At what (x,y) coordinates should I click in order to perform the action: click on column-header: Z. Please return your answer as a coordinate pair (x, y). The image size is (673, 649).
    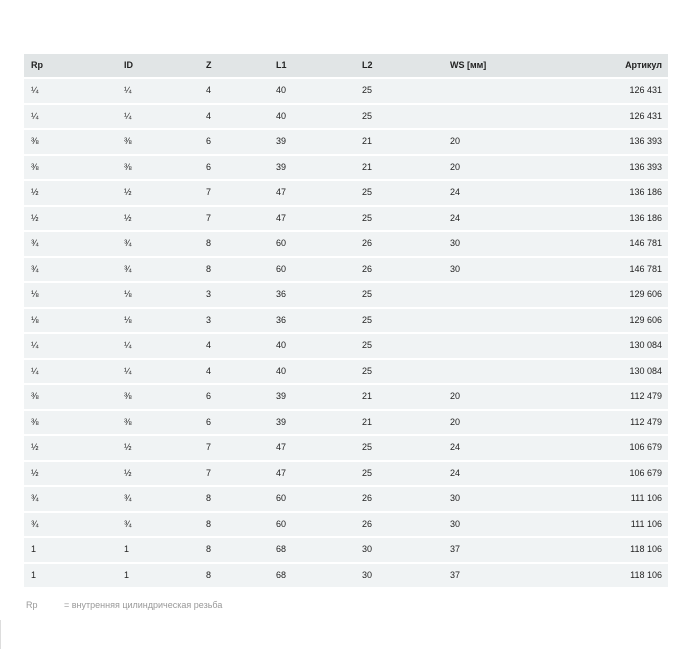
    Looking at the image, I should click on (209, 65).